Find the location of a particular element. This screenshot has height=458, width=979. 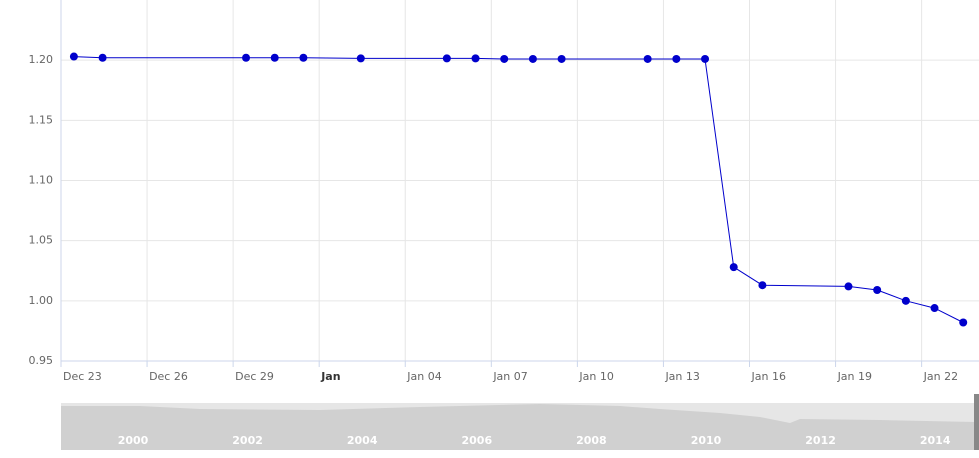

y-tick-label: 1.05 is located at coordinates (41, 240).